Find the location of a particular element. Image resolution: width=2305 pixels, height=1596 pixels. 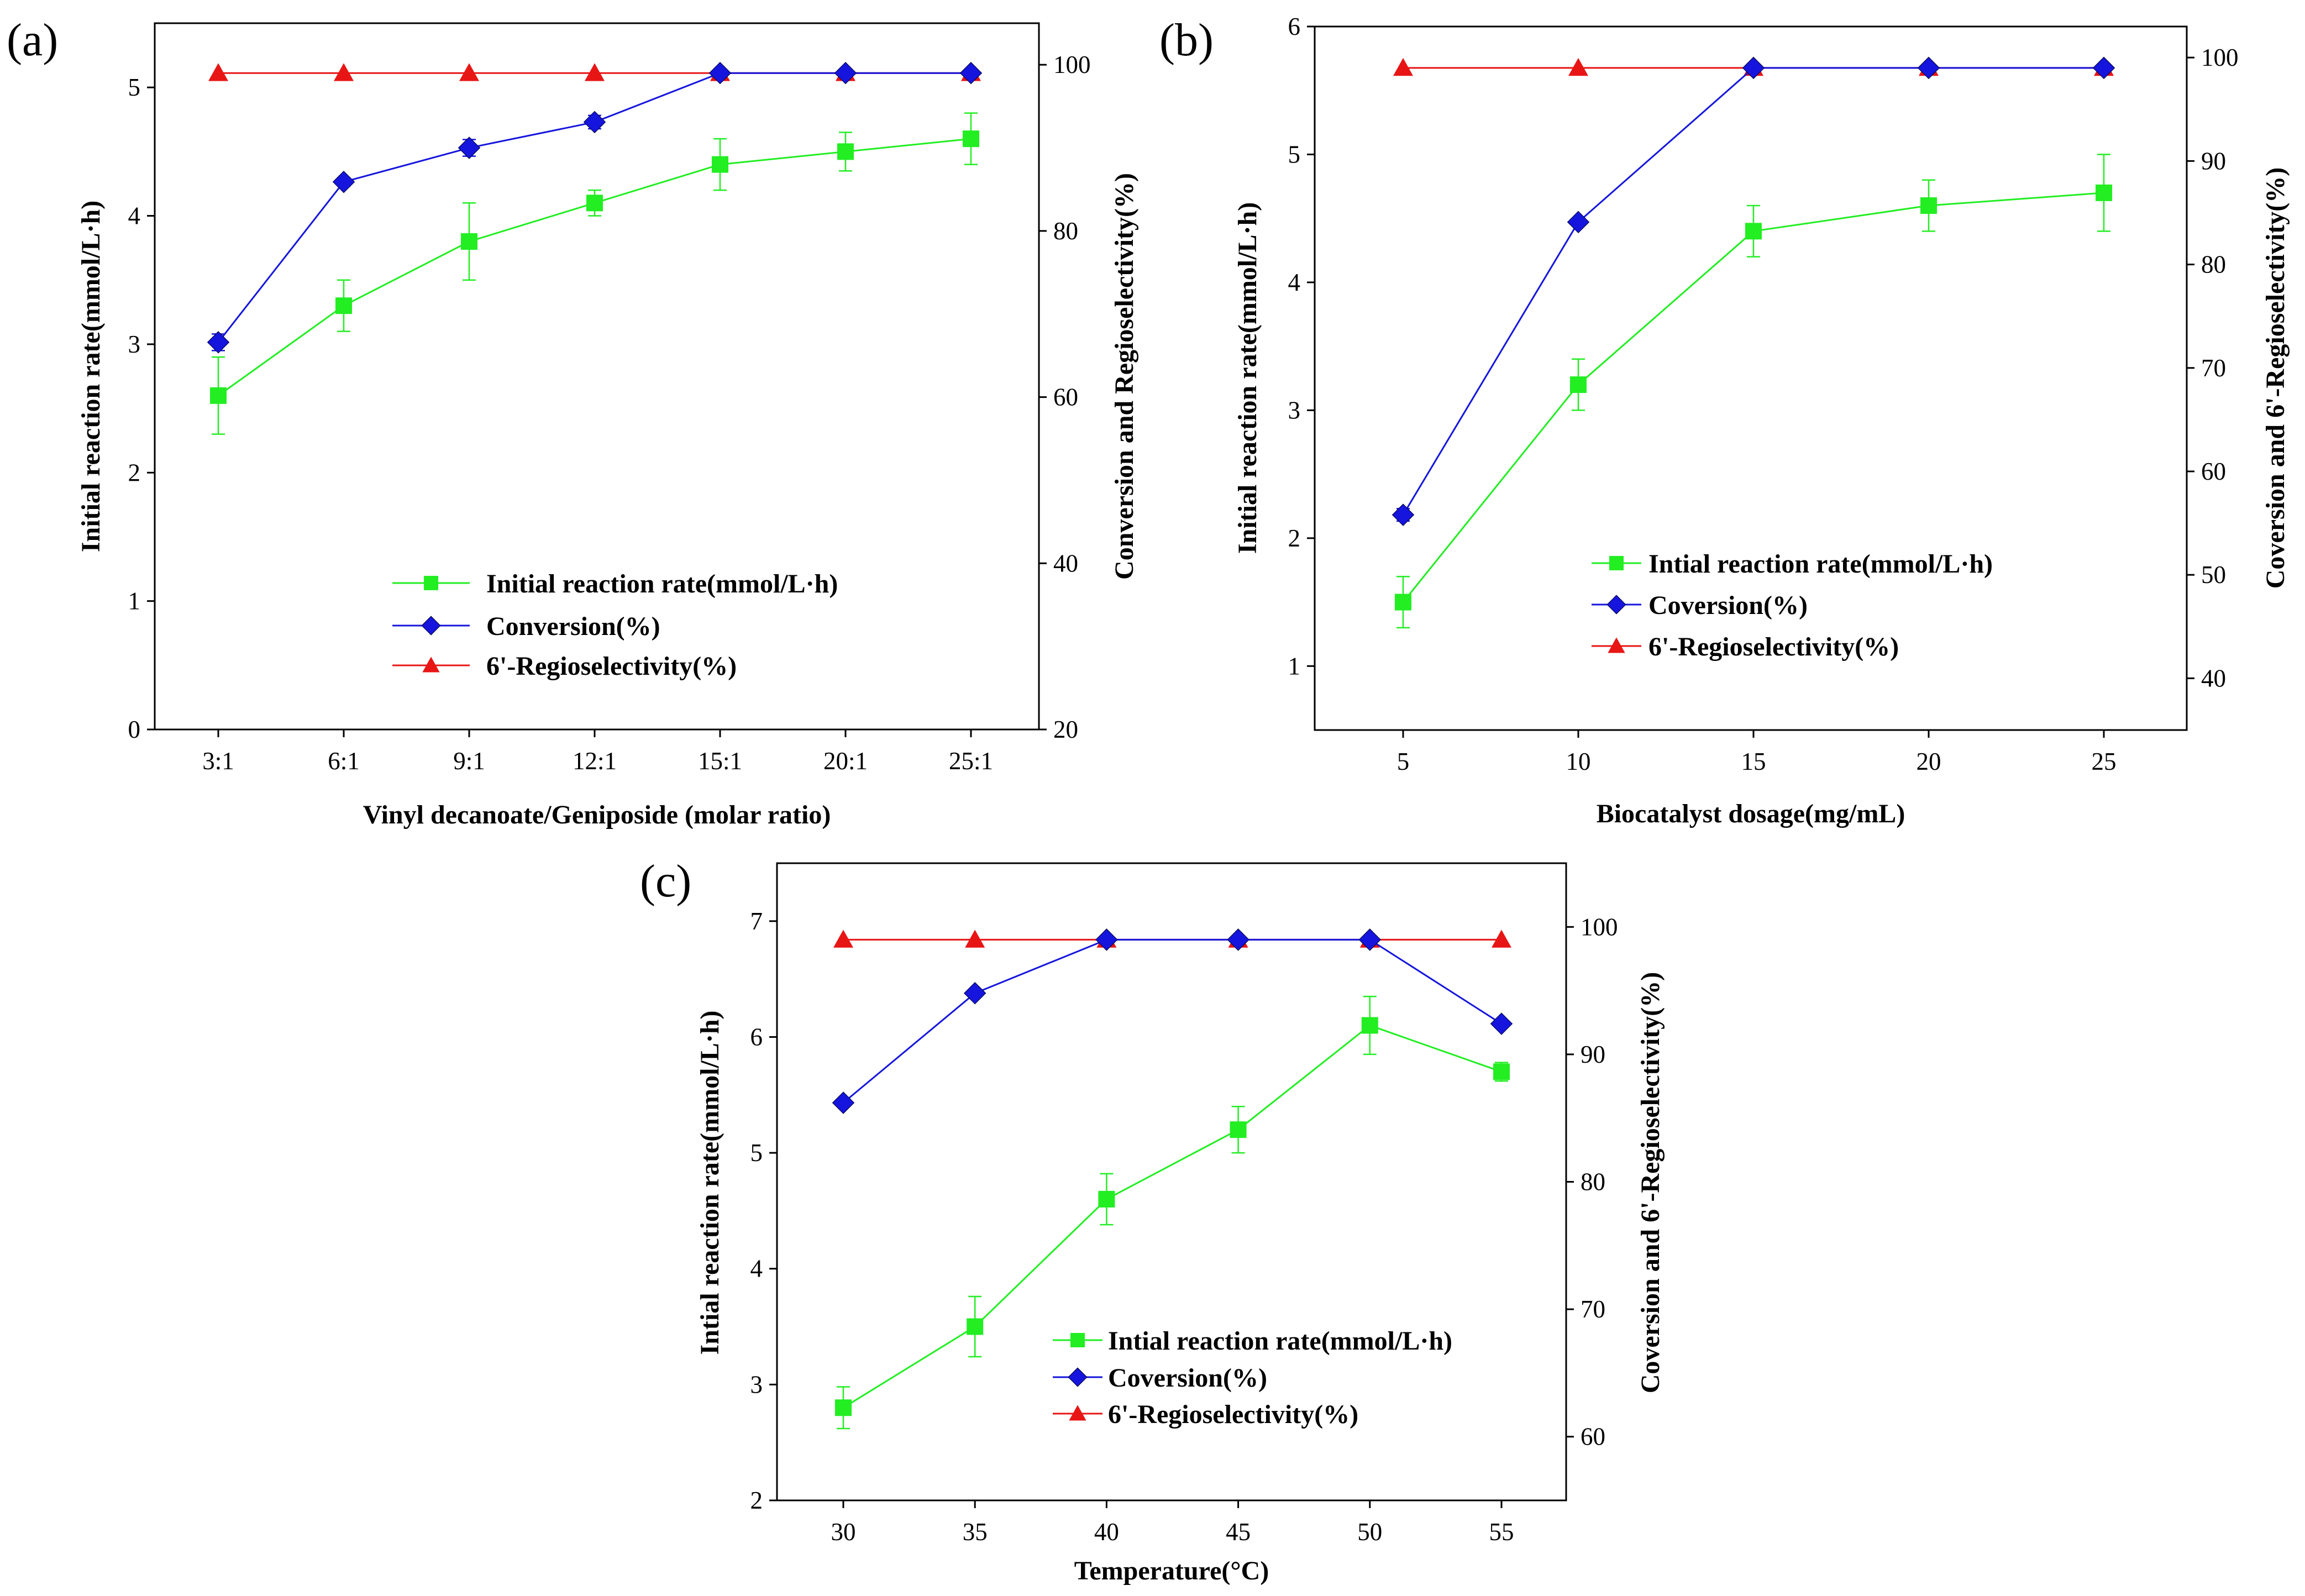

panel-c-right-tick-label: 100 is located at coordinates (1600, 927).